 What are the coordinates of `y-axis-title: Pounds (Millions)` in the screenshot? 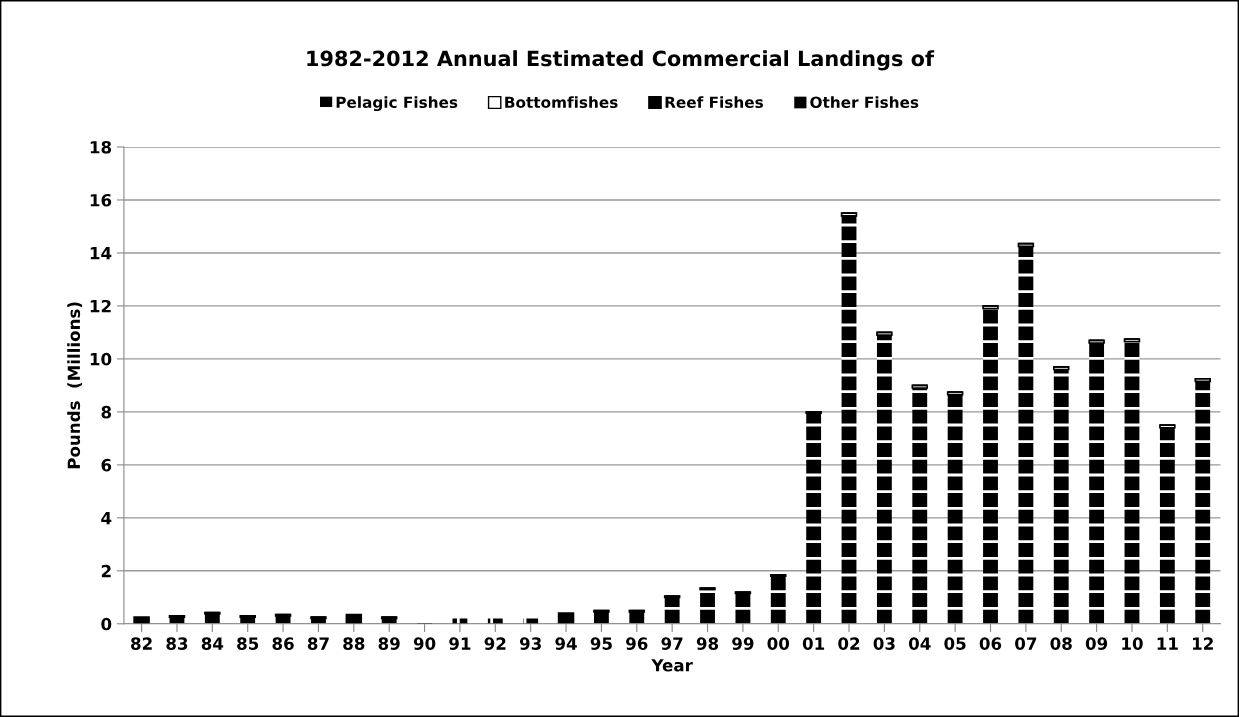 It's located at (75, 385).